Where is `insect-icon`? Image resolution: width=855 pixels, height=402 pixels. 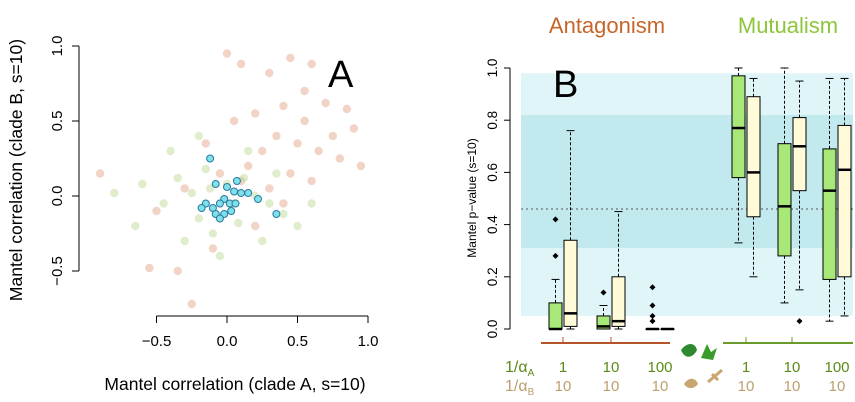
insect-icon is located at coordinates (691, 383).